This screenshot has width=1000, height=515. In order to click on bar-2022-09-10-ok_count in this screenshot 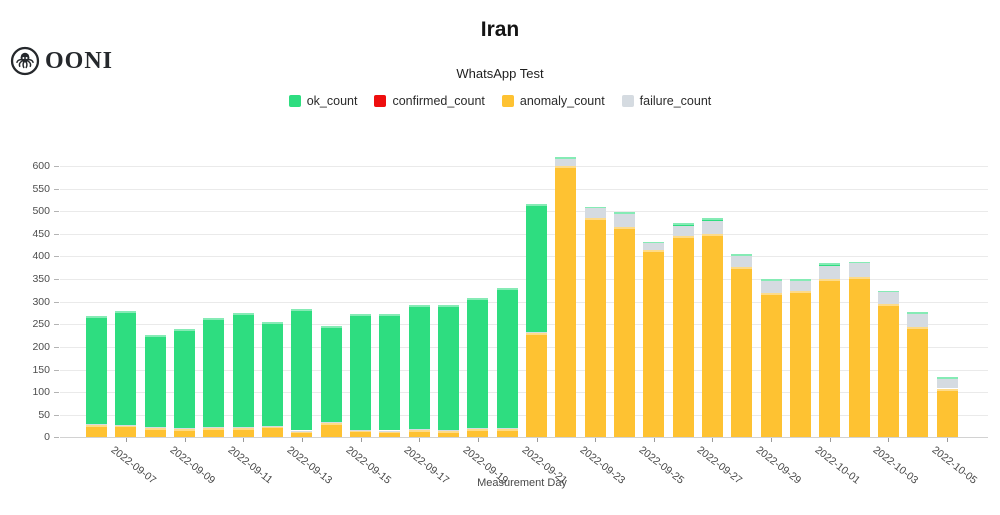, I will do `click(214, 372)`.